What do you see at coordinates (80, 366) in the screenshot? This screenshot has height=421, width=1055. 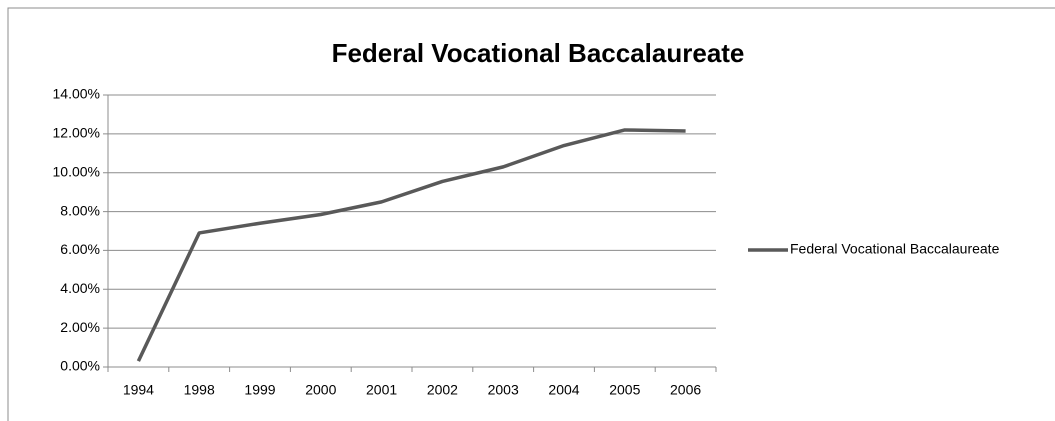 I see `y-tick-label: 0.00%` at bounding box center [80, 366].